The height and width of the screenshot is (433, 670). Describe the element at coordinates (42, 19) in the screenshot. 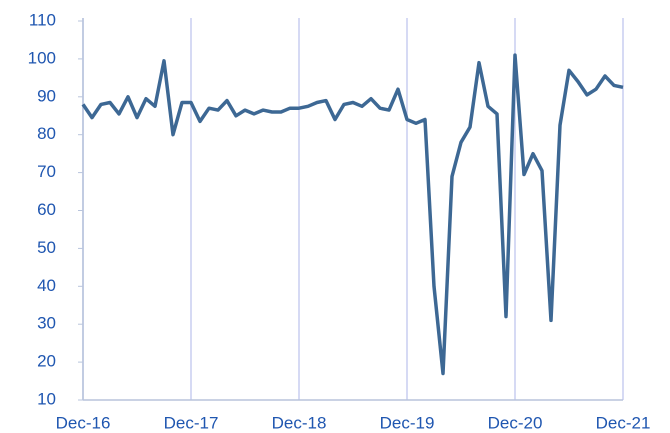

I see `y-tick-label: 110` at that location.